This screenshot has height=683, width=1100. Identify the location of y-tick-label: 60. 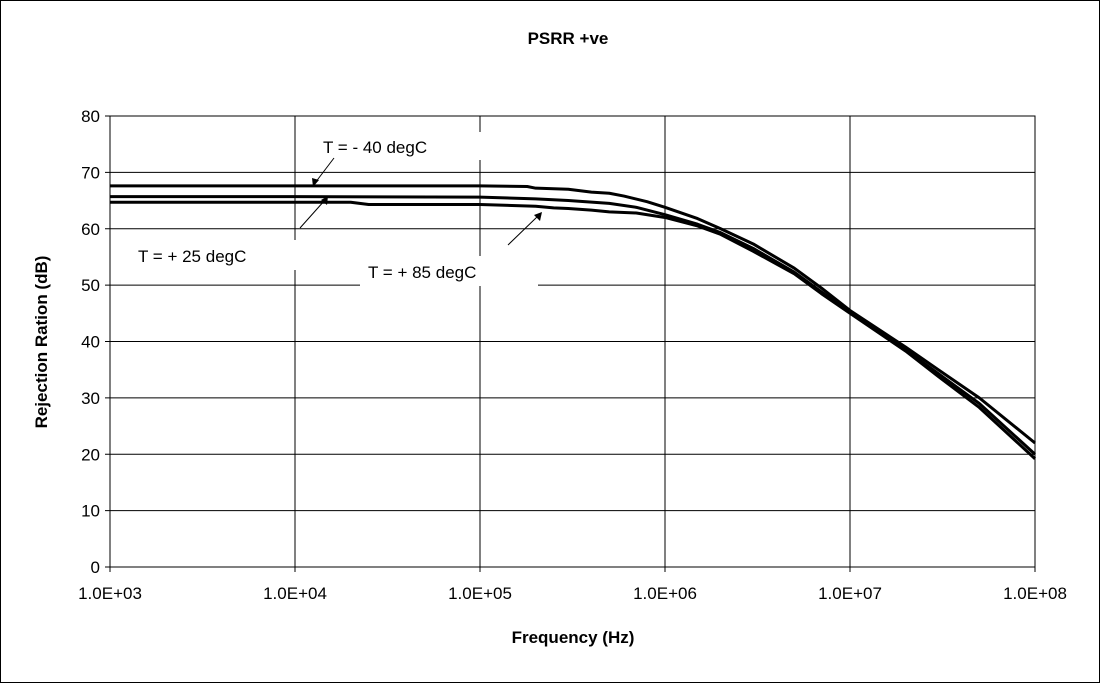
(90, 229).